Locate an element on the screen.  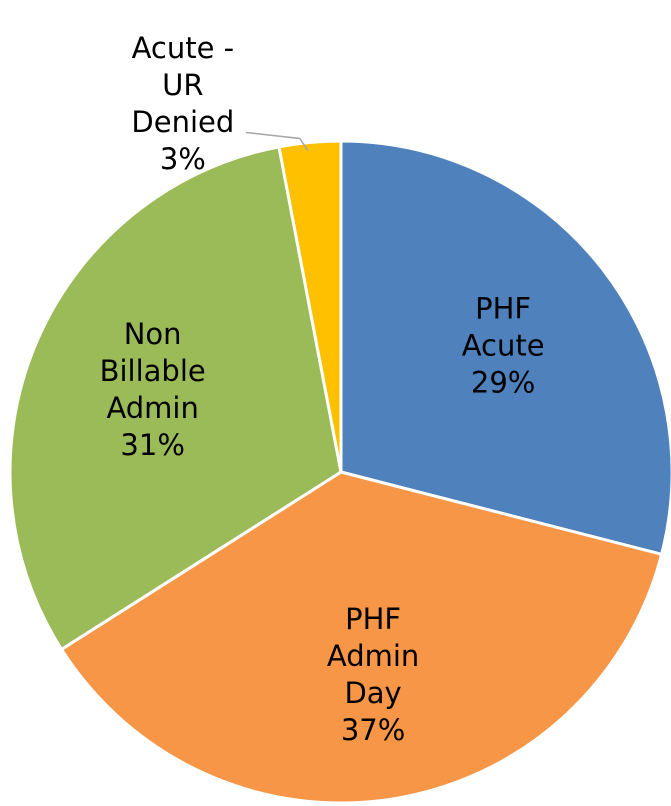
category-label: Acute - UR Denied is located at coordinates (183, 85).